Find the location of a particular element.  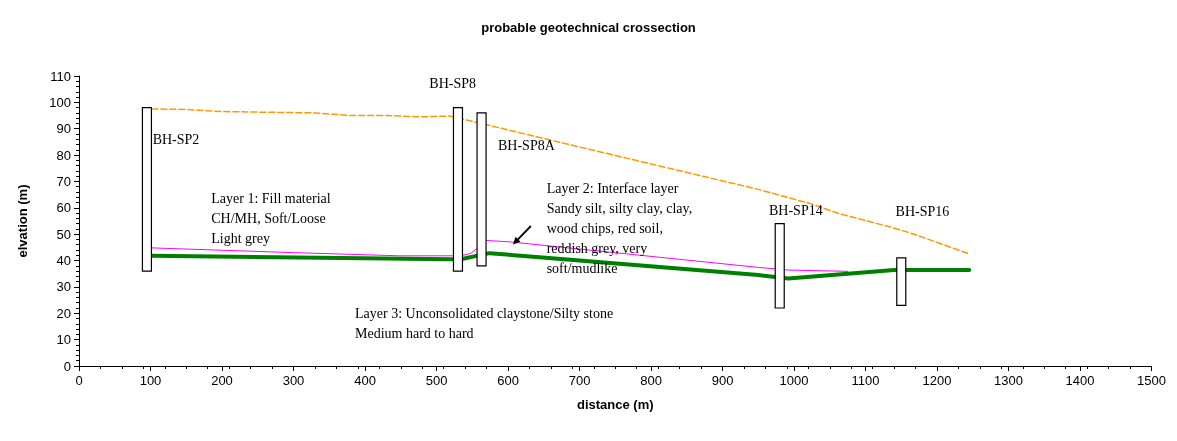

x-tick-label: 1300 is located at coordinates (1008, 380).